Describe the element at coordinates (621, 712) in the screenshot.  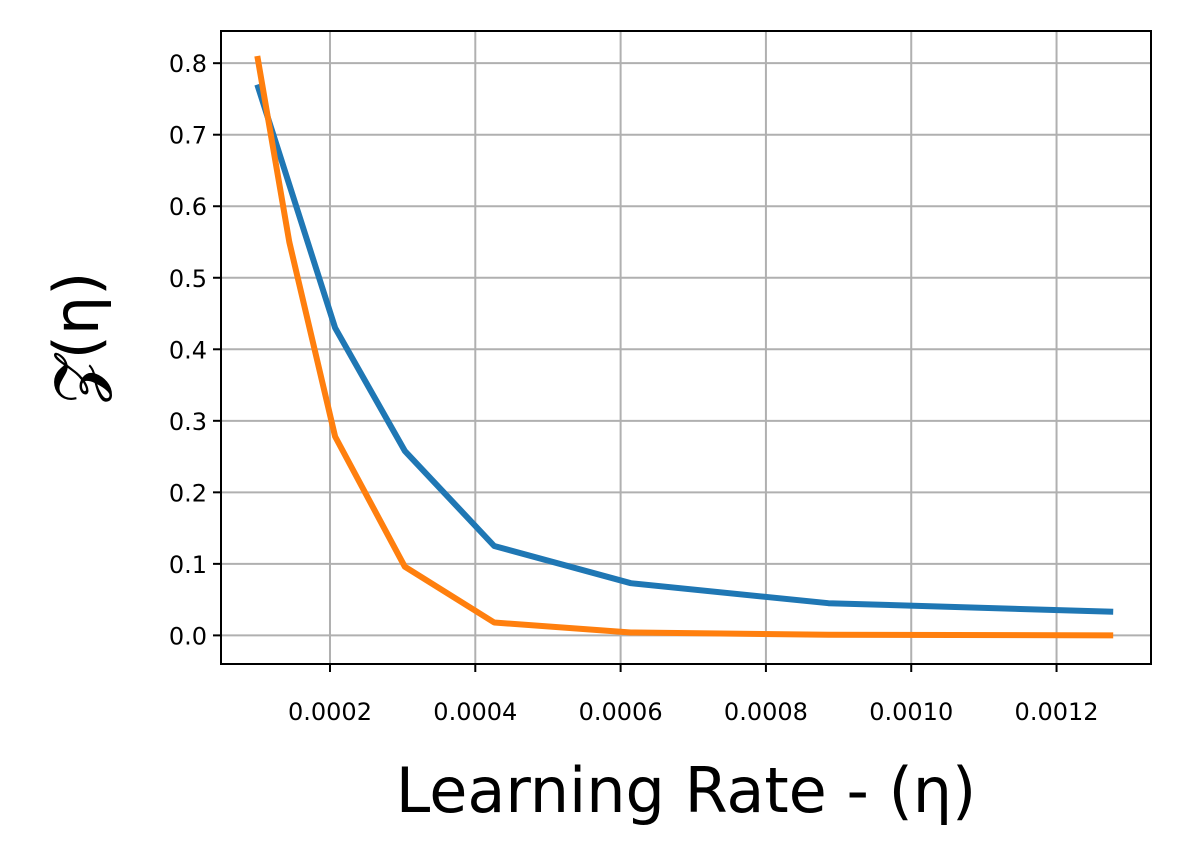
I see `x-tick-label: 0.0006` at that location.